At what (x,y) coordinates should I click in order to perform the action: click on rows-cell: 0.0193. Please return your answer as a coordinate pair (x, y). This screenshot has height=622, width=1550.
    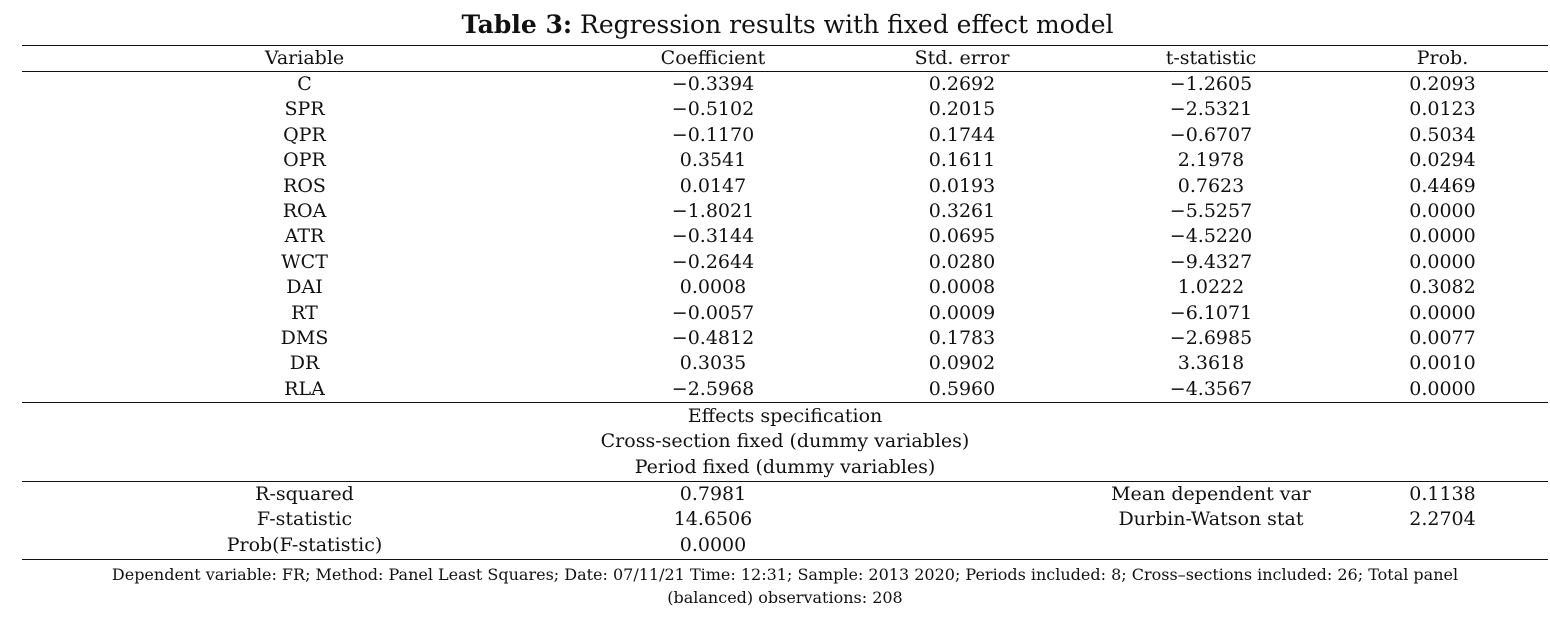
    Looking at the image, I should click on (962, 185).